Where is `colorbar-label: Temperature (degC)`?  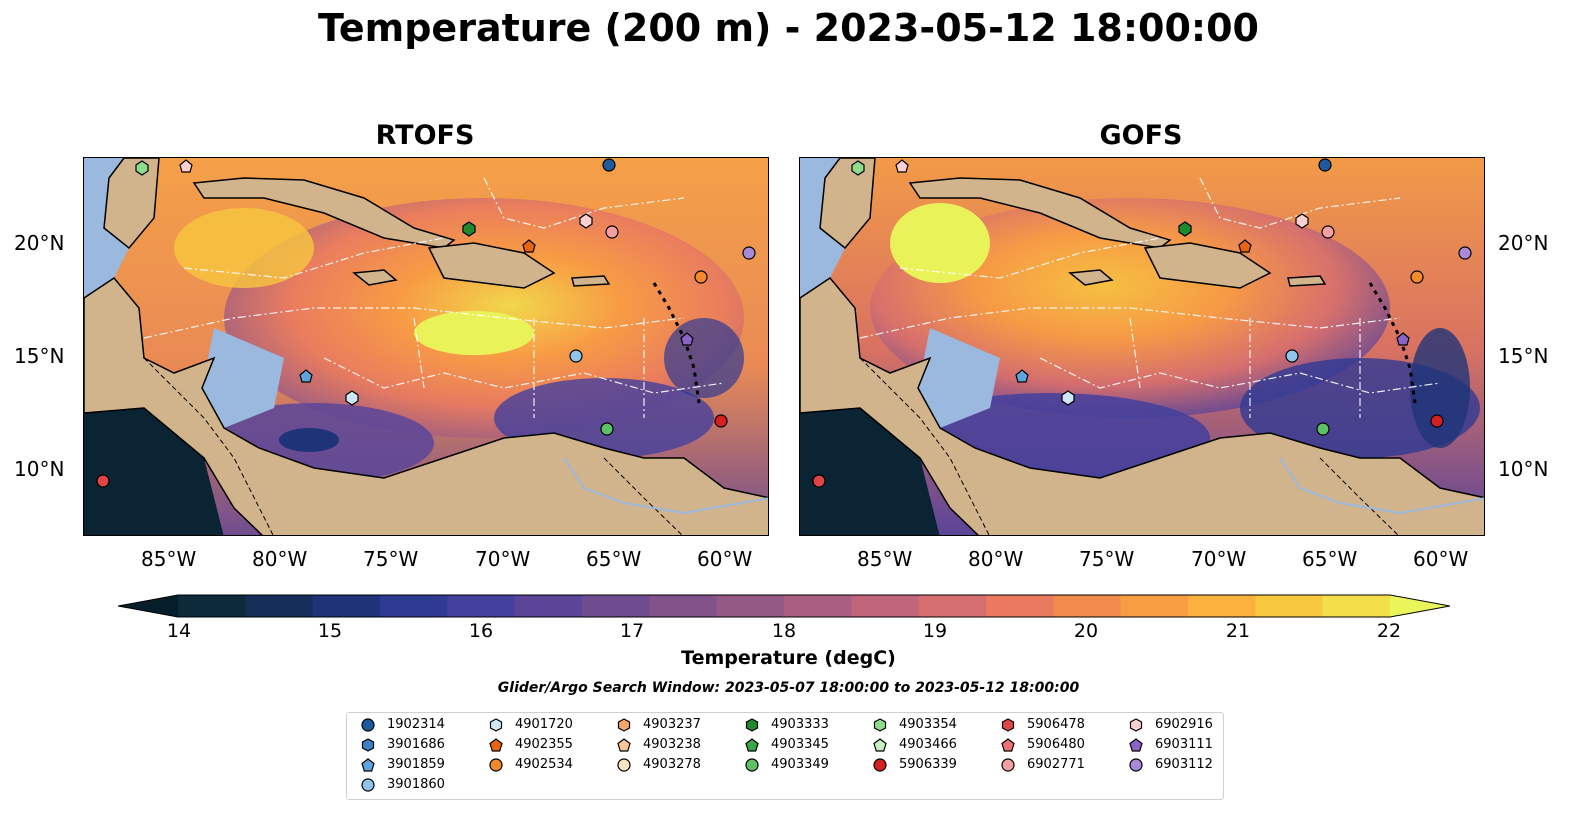 colorbar-label: Temperature (degC) is located at coordinates (788, 658).